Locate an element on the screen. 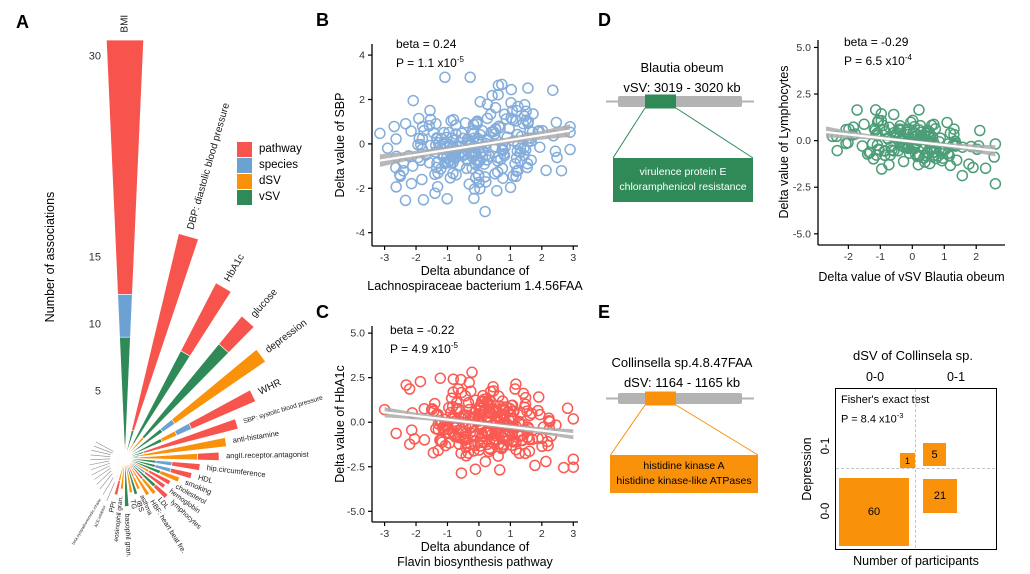 Image resolution: width=1030 pixels, height=574 pixels. spoke-label: WHR is located at coordinates (270, 387).